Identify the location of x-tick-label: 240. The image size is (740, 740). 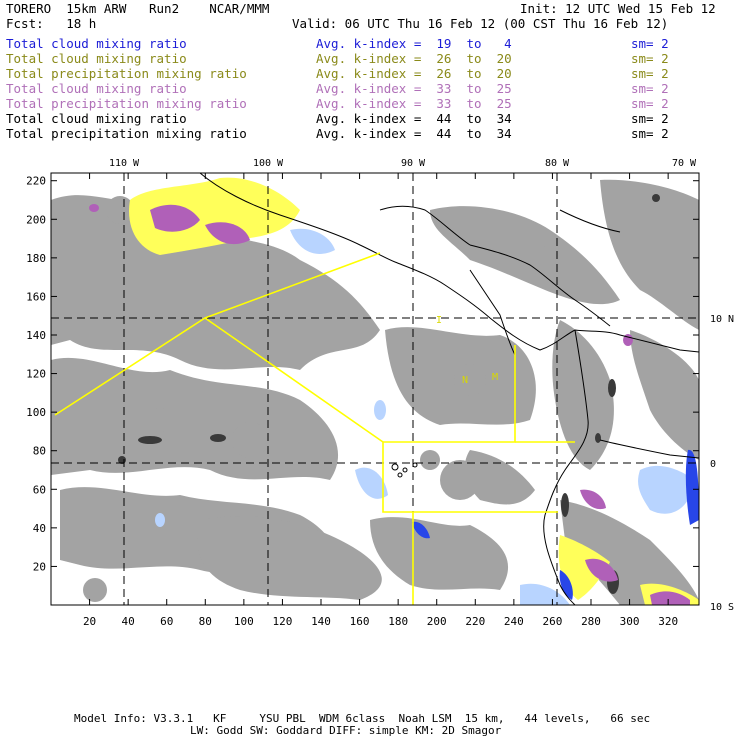
(514, 621).